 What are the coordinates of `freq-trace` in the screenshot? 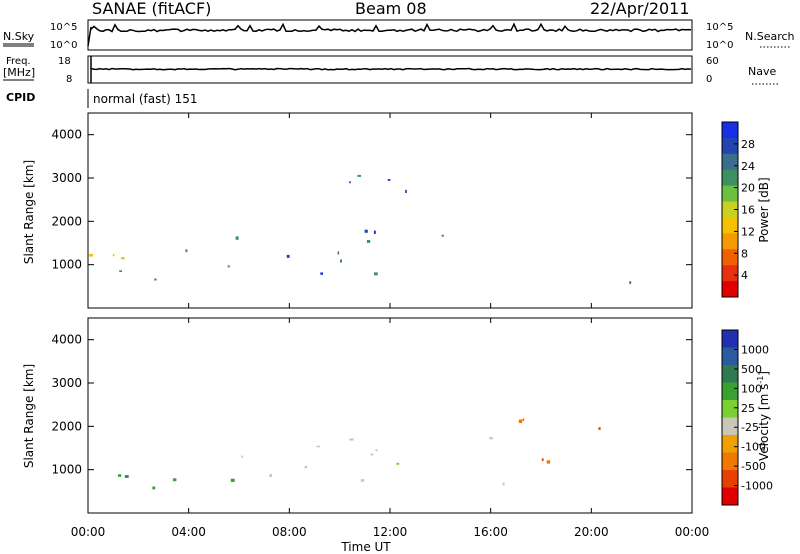 It's located at (391, 69).